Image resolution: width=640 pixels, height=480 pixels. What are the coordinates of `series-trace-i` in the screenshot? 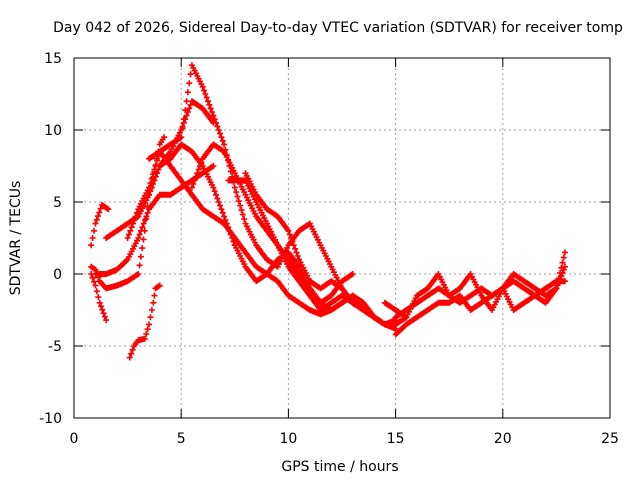 It's located at (256, 223).